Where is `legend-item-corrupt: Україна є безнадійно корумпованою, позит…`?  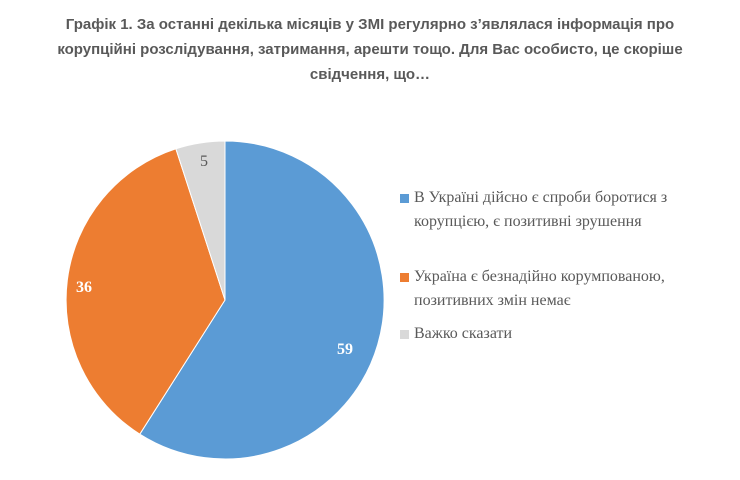 legend-item-corrupt: Україна є безнадійно корумпованою, позит… is located at coordinates (560, 289).